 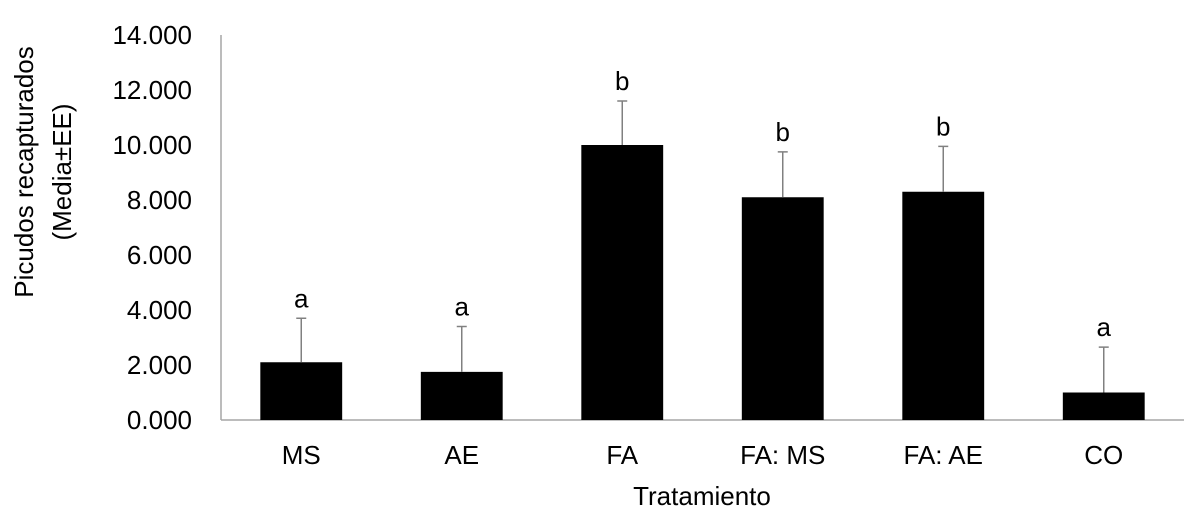 What do you see at coordinates (159, 420) in the screenshot?
I see `y-tick-label: 0.000` at bounding box center [159, 420].